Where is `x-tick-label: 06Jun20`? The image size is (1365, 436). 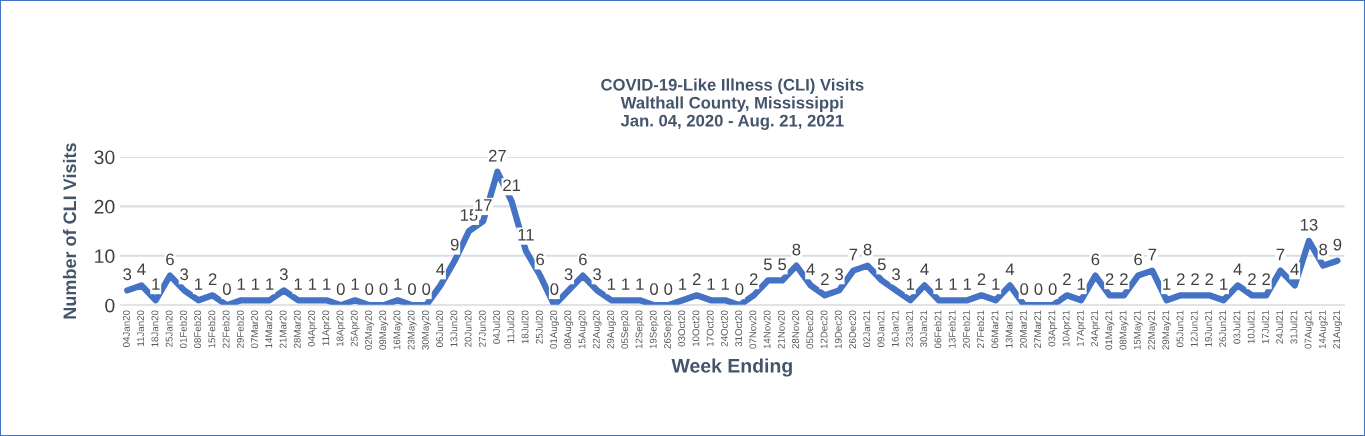
x-tick-label: 06Jun20 is located at coordinates (440, 328).